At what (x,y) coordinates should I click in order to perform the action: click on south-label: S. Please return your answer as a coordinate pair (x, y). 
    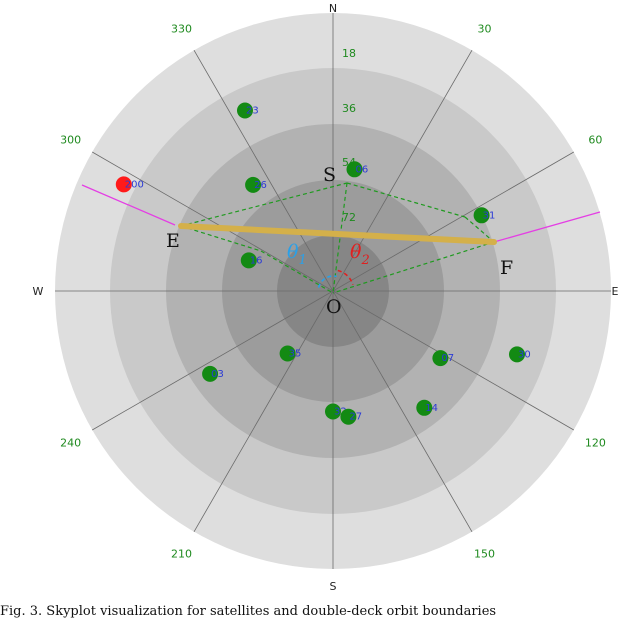
    Looking at the image, I should click on (333, 586).